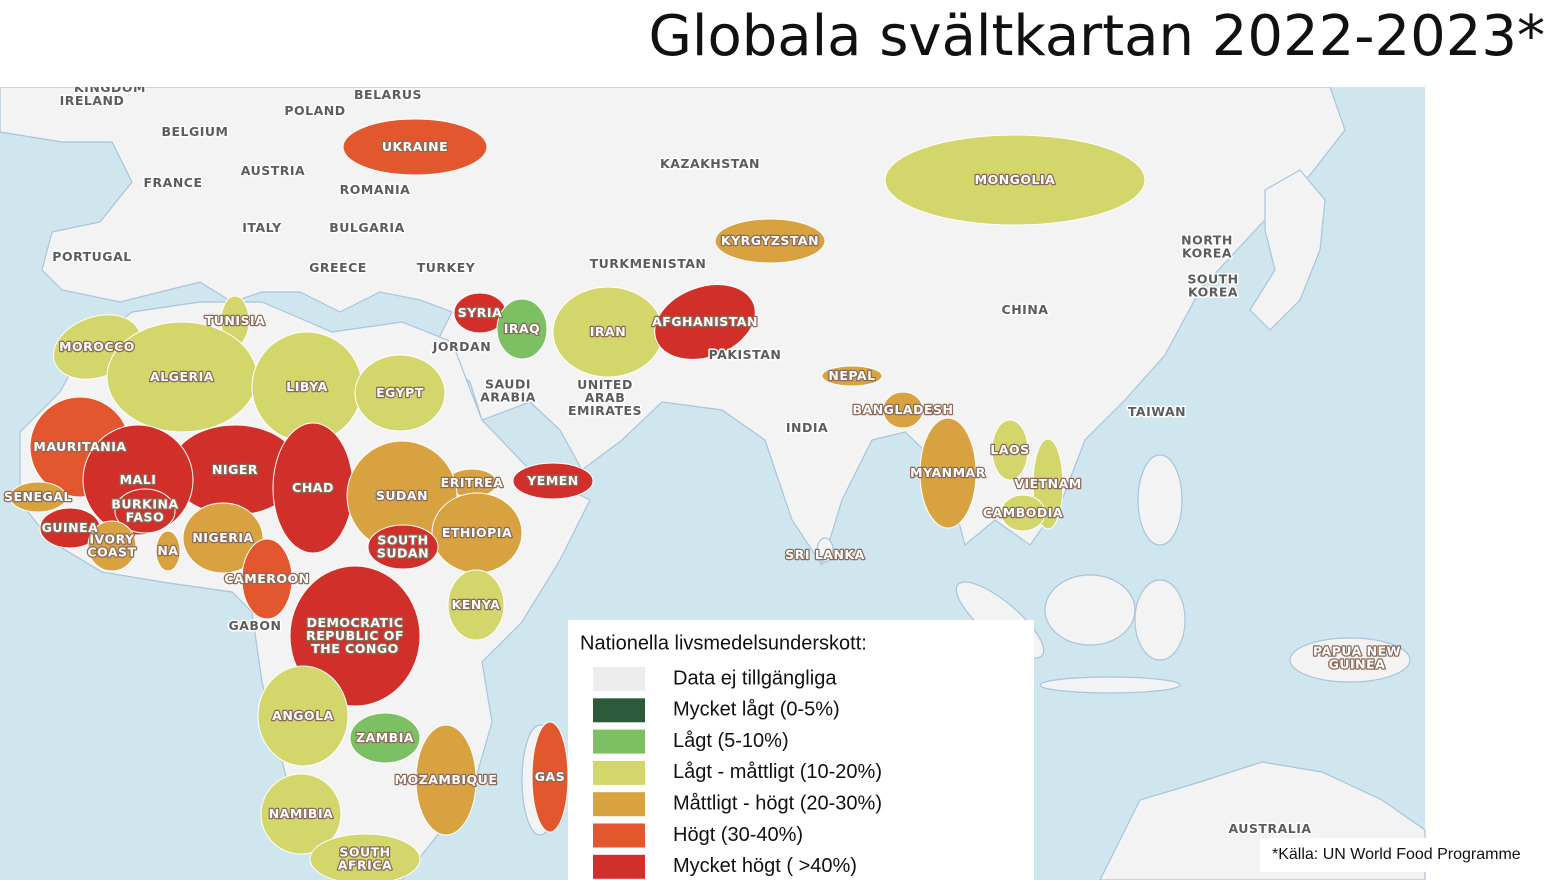 This screenshot has height=880, width=1547. I want to click on country-label: NEPAL, so click(851, 375).